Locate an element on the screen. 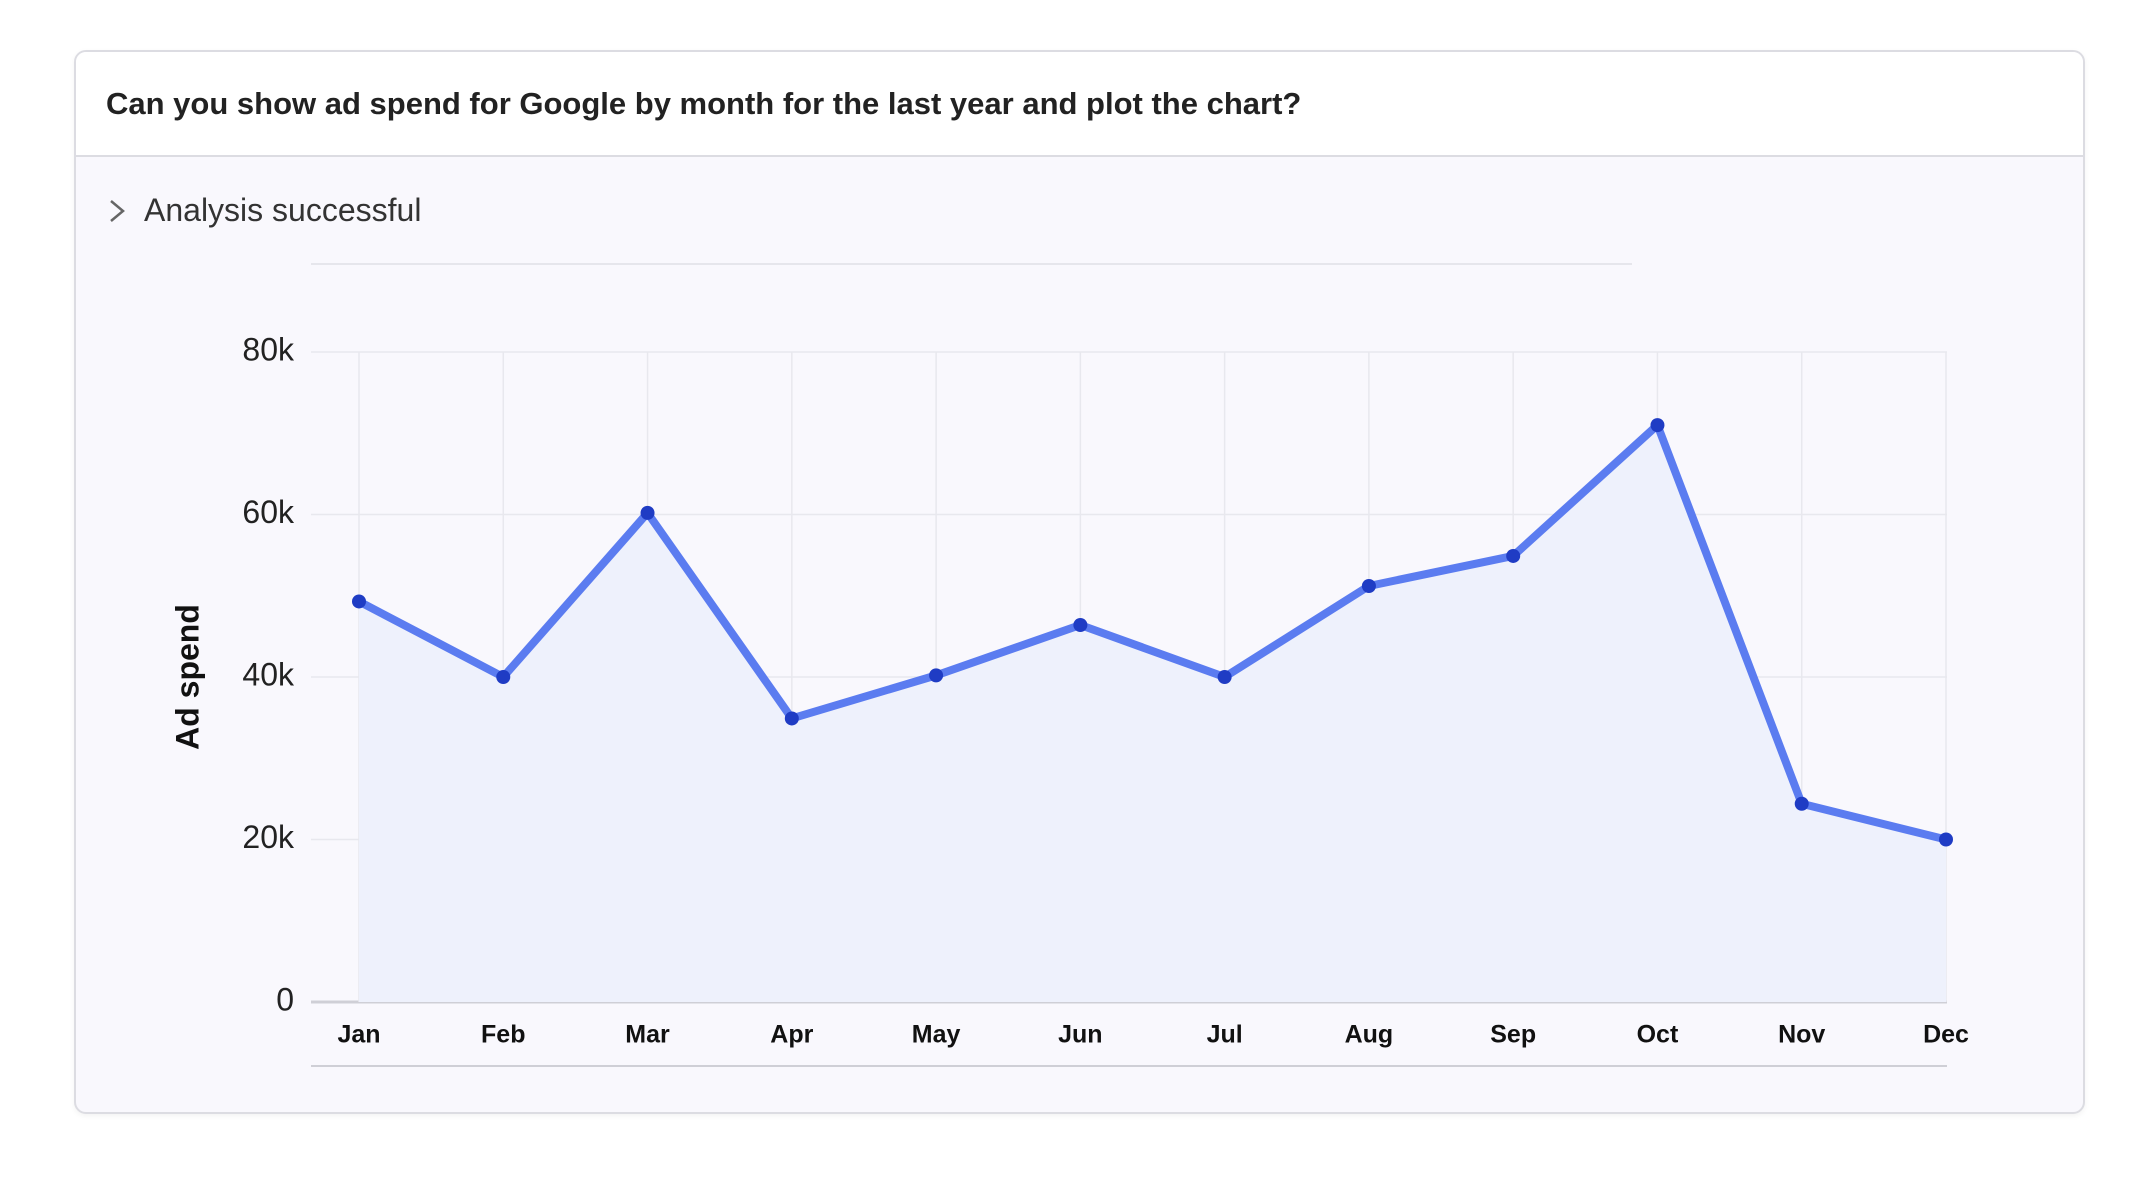 The image size is (2146, 1180). y-tick-label: 80k is located at coordinates (268, 349).